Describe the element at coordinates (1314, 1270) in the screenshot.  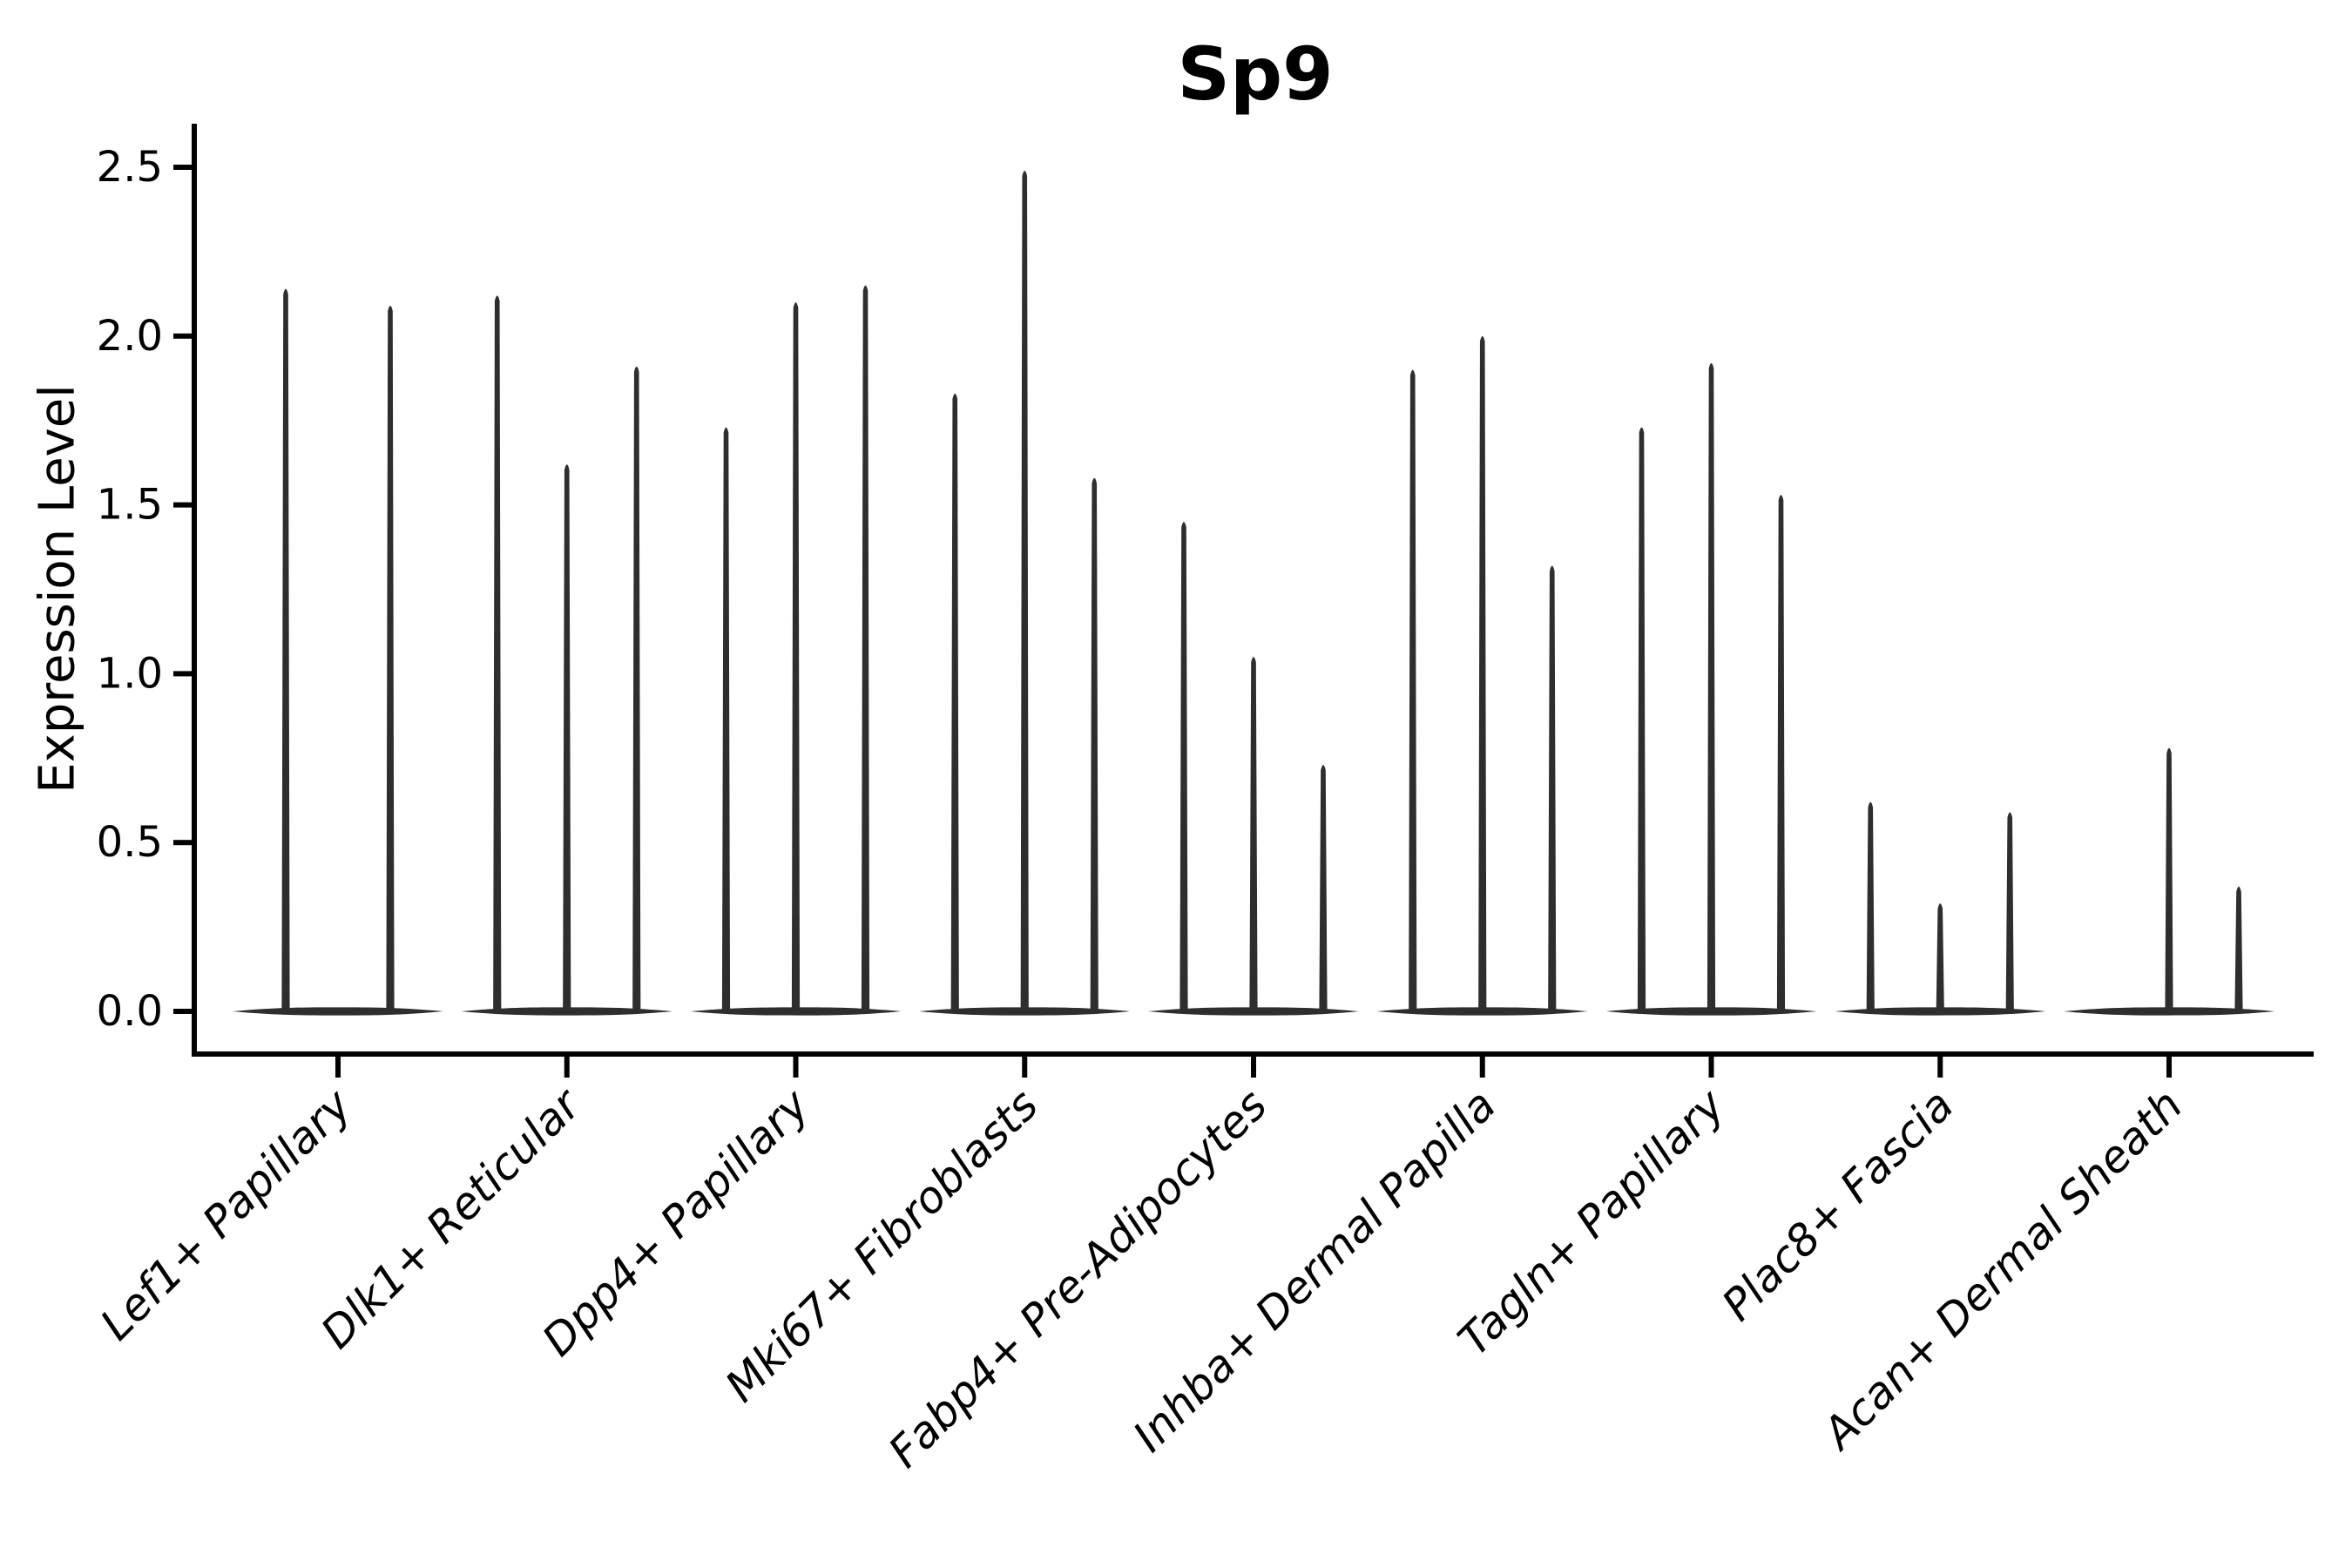
I see `x-tick-label: Inhba+ Dermal Papilla` at that location.